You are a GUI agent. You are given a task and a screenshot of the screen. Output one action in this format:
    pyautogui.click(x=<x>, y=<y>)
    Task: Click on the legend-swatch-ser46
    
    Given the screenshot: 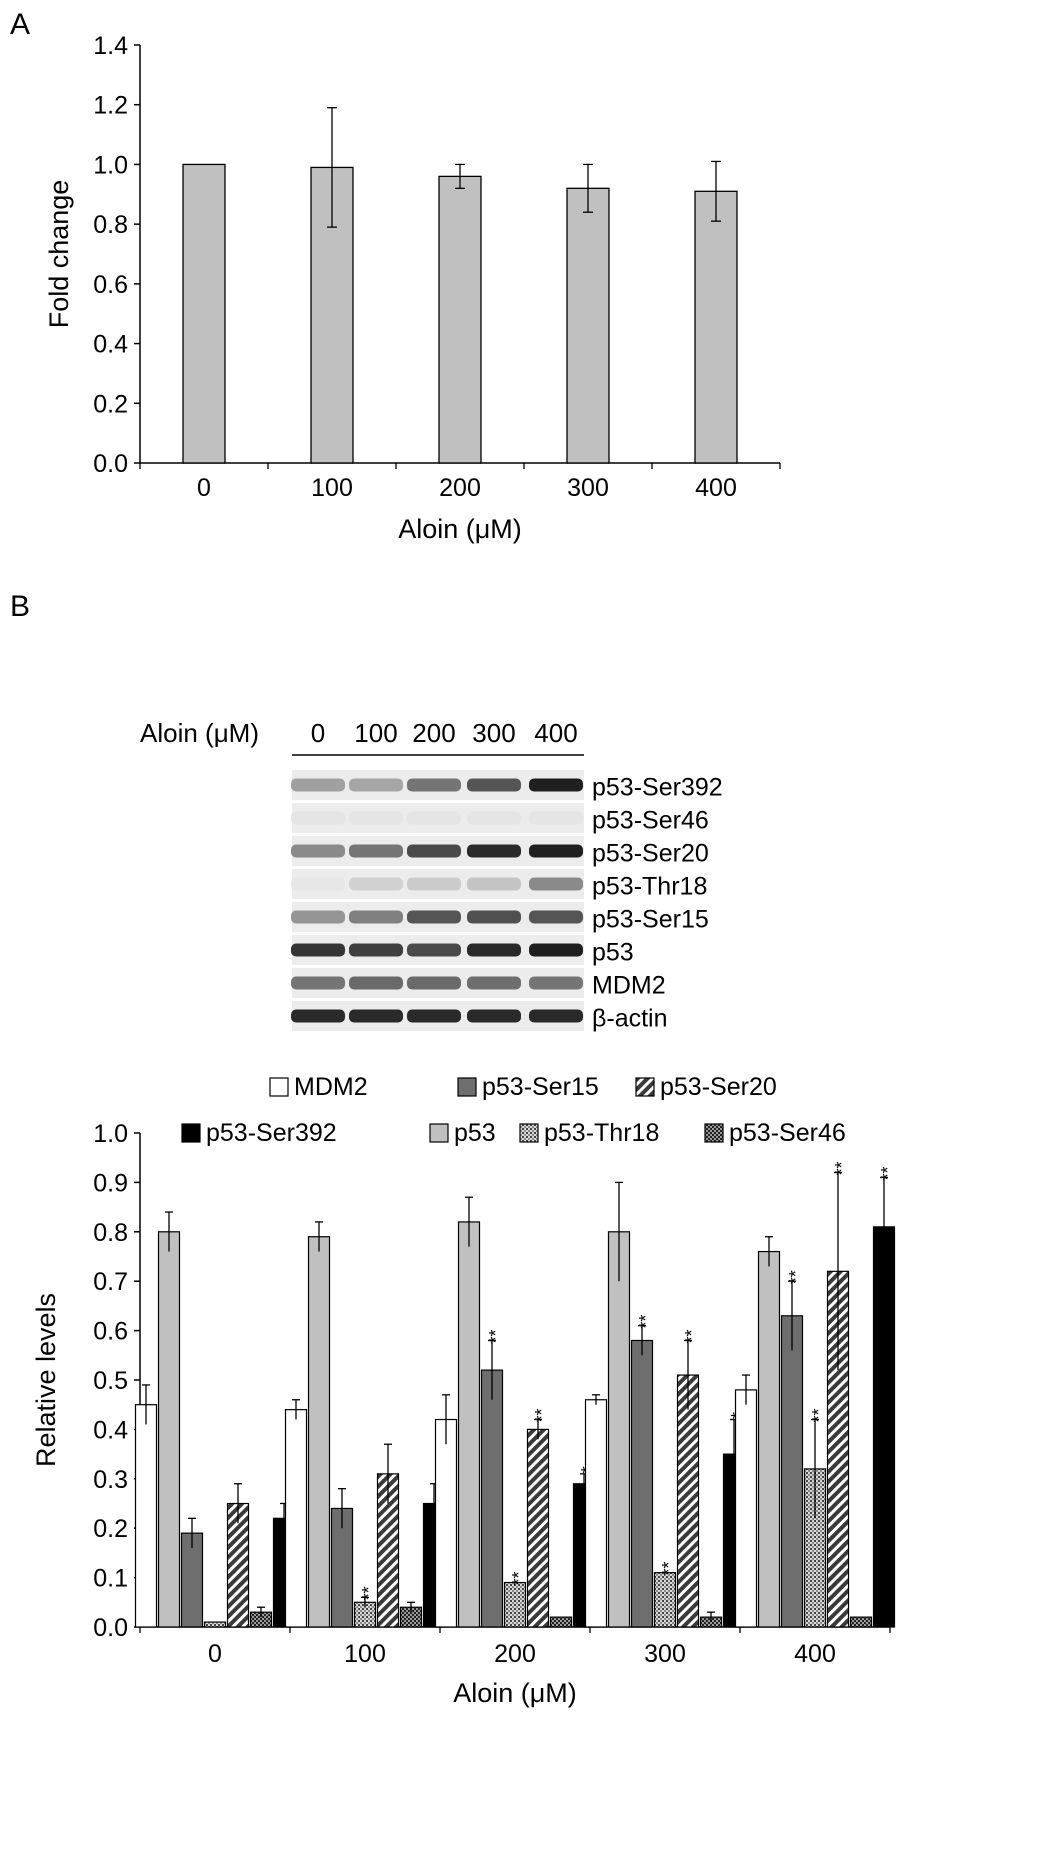 What is the action you would take?
    pyautogui.click(x=714, y=1133)
    